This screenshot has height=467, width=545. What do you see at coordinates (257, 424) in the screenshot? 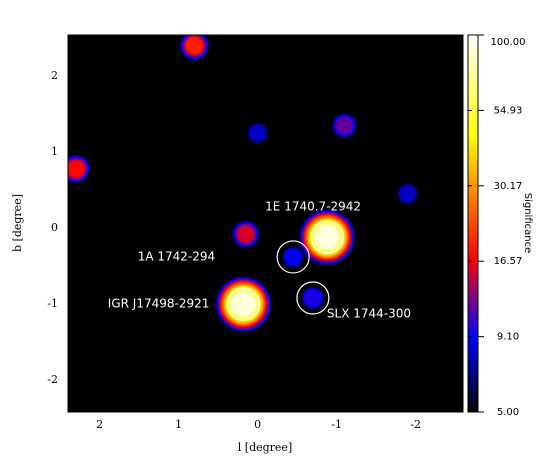
I see `x-tick-label: 0` at bounding box center [257, 424].